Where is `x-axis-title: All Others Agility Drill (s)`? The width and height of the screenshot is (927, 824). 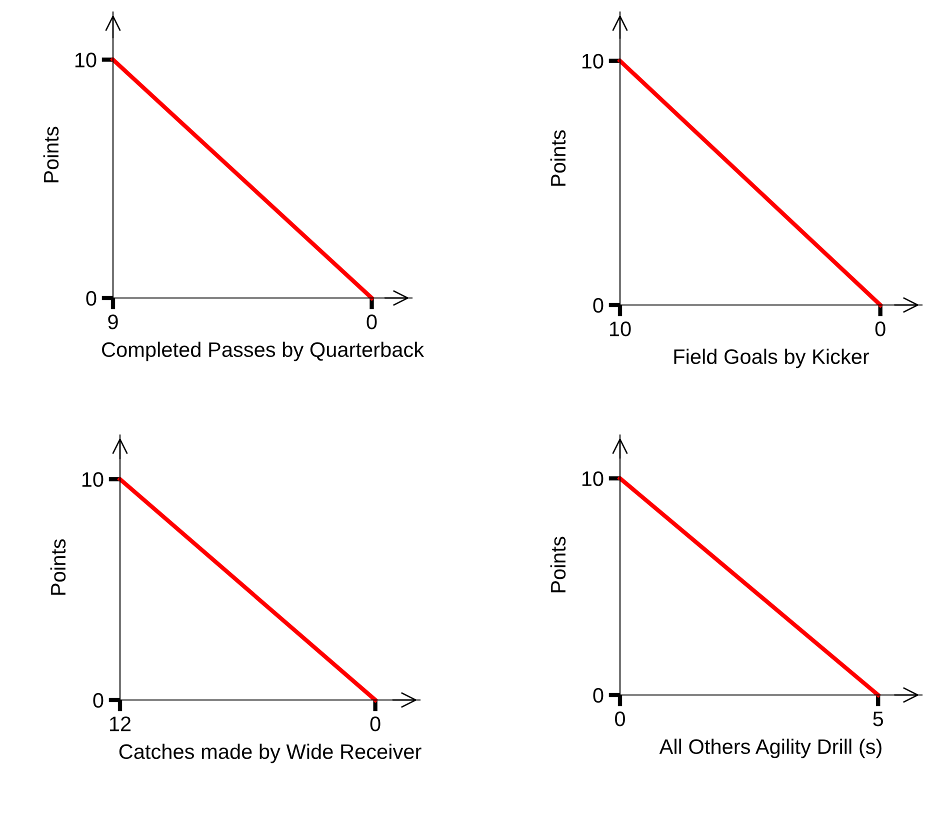
x-axis-title: All Others Agility Drill (s) is located at coordinates (770, 748).